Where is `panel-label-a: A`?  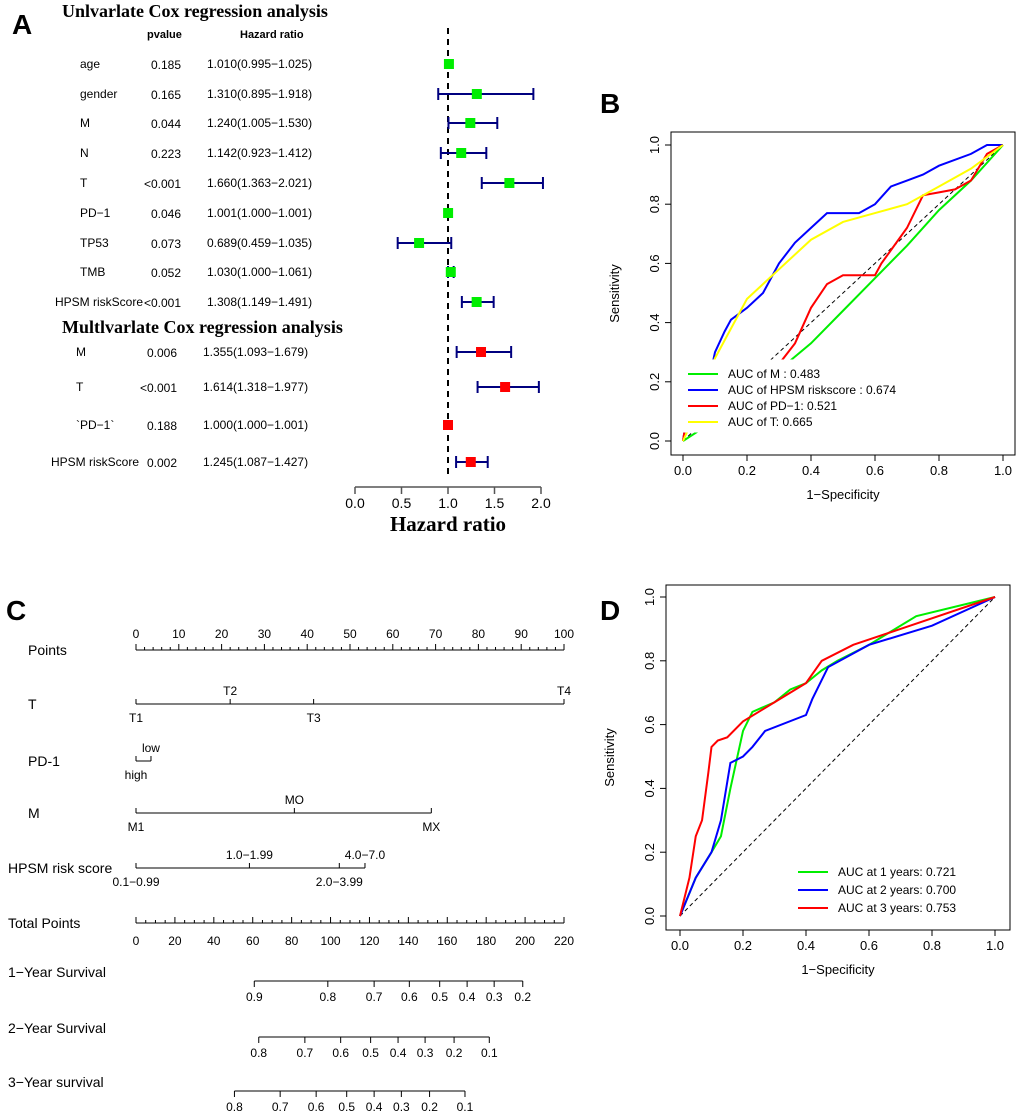 panel-label-a: A is located at coordinates (22, 24).